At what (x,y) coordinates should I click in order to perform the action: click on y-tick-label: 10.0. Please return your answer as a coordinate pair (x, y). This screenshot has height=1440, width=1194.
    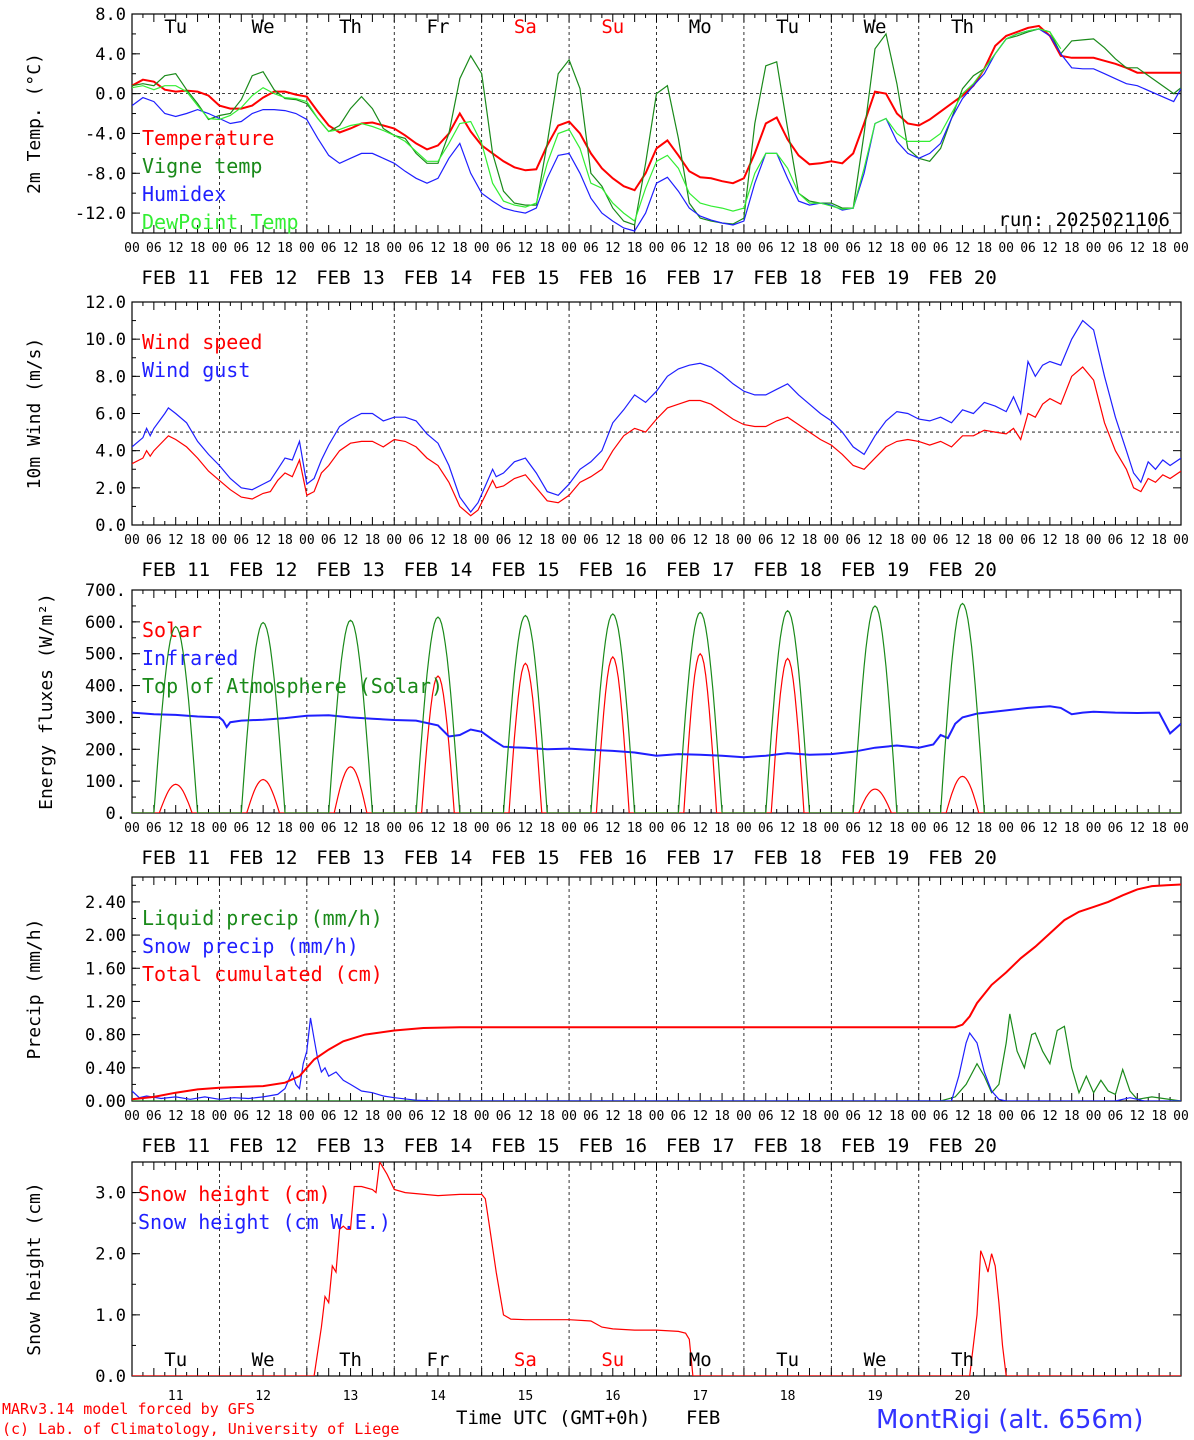
    Looking at the image, I should click on (105, 340).